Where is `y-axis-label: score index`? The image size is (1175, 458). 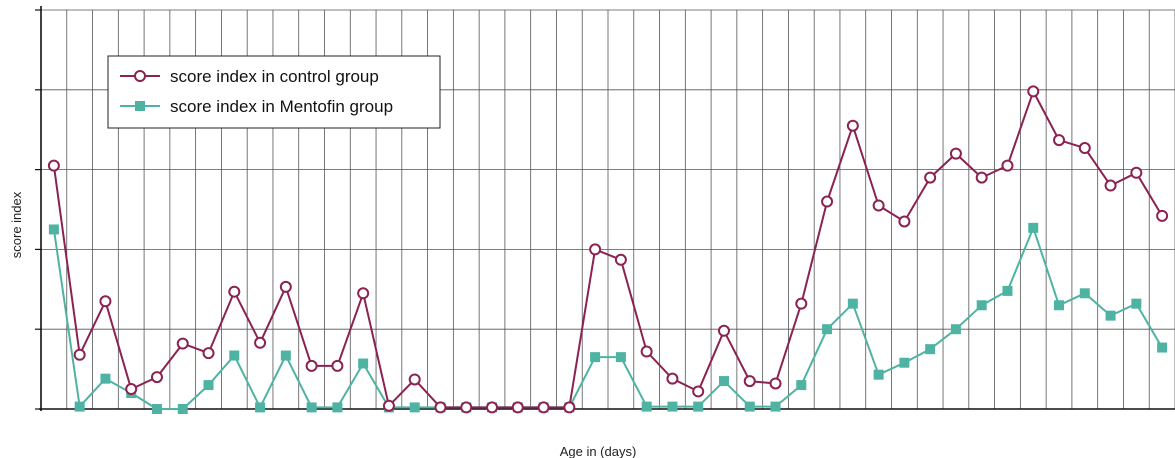
y-axis-label: score index is located at coordinates (16, 224).